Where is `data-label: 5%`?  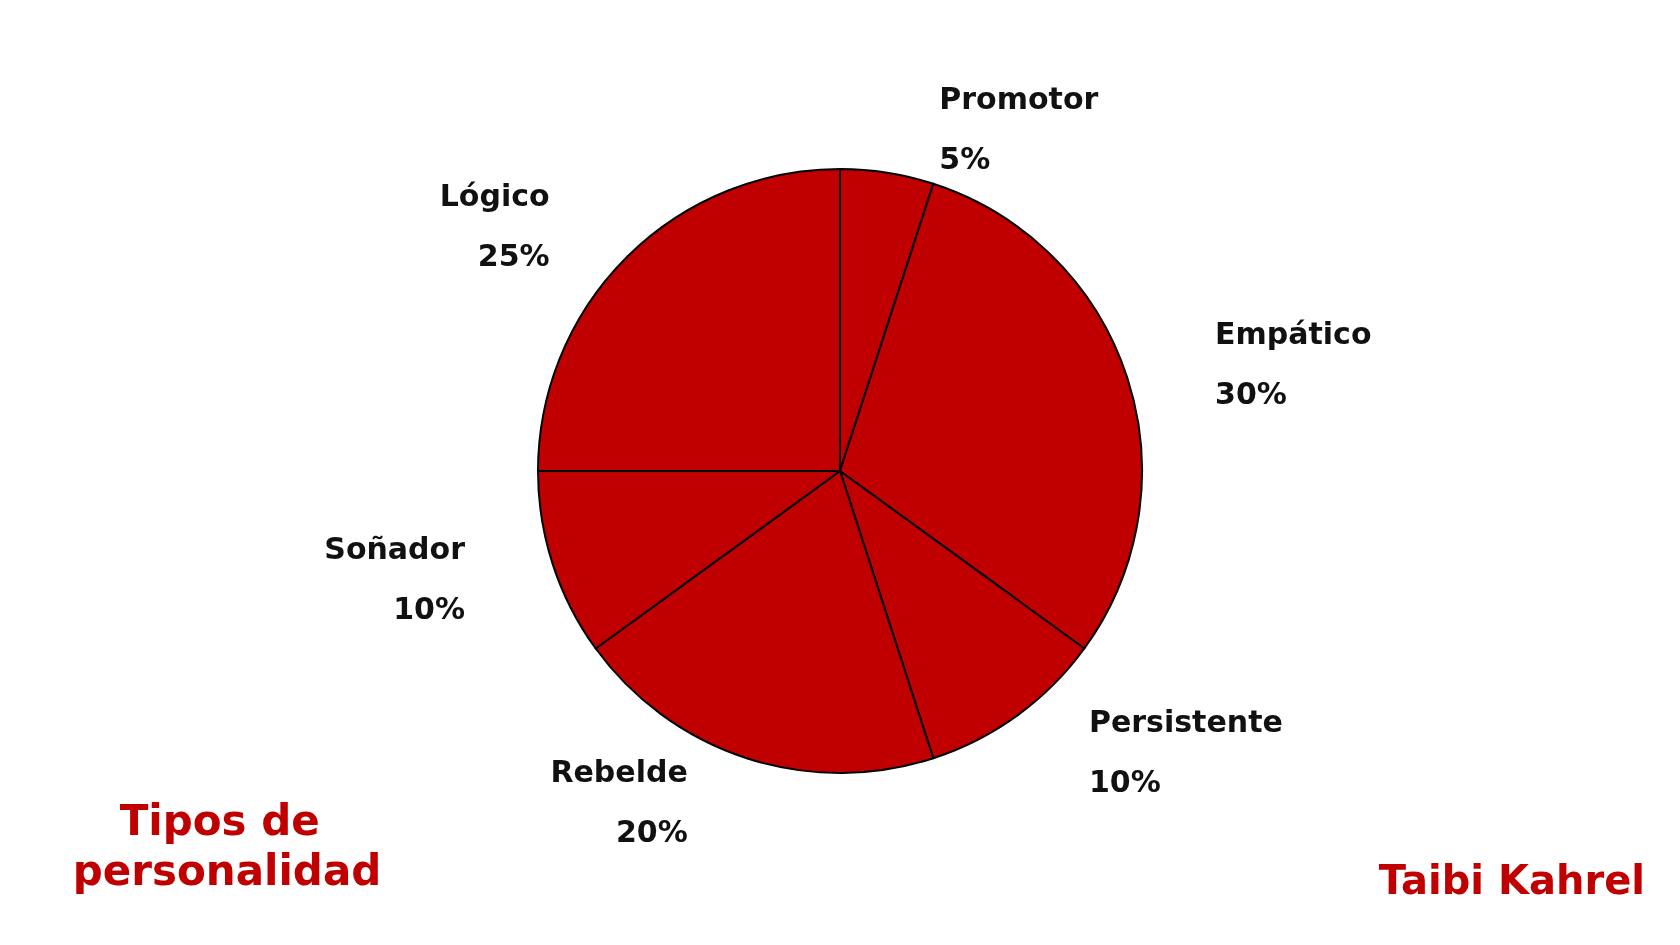 data-label: 5% is located at coordinates (965, 158).